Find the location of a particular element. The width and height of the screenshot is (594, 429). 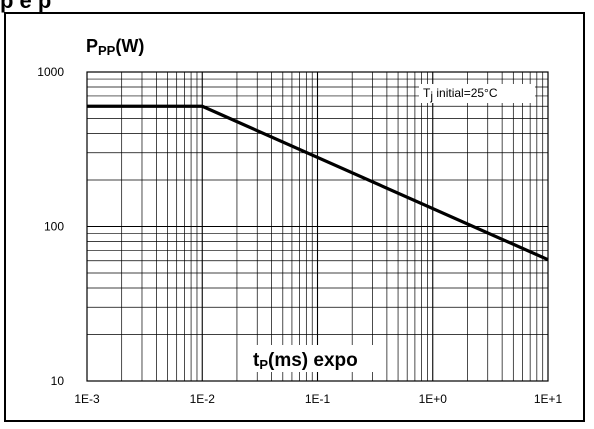

header-text: p e p is located at coordinates (26, 6).